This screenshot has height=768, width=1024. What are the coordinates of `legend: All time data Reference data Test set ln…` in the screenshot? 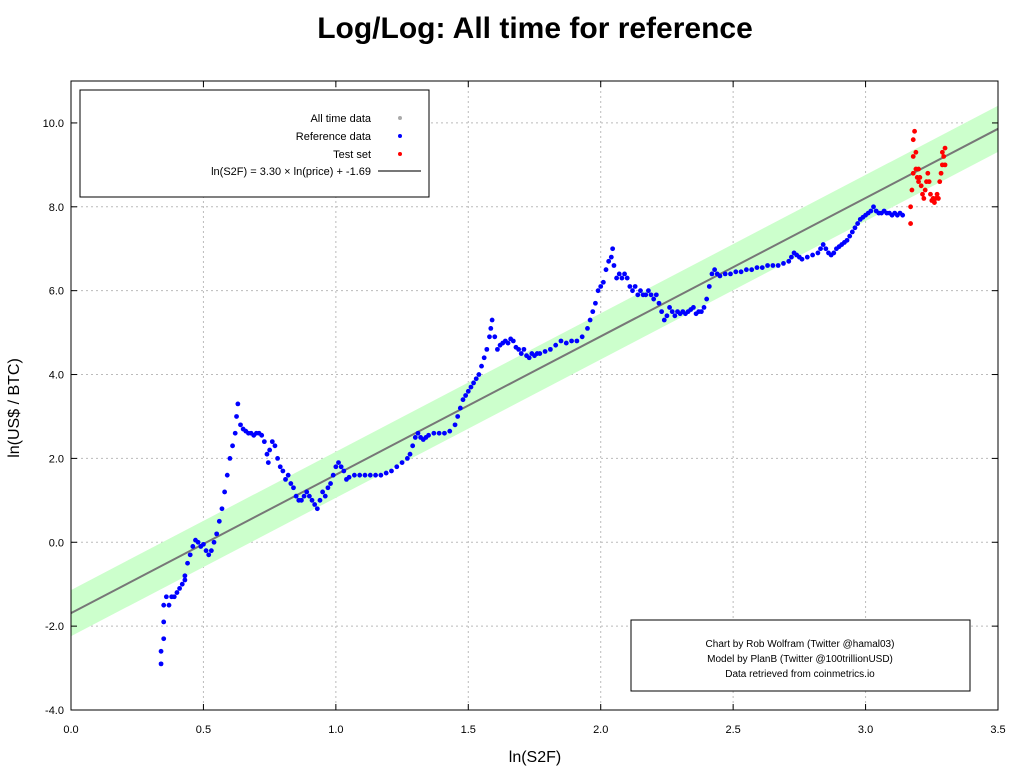 It's located at (254, 143).